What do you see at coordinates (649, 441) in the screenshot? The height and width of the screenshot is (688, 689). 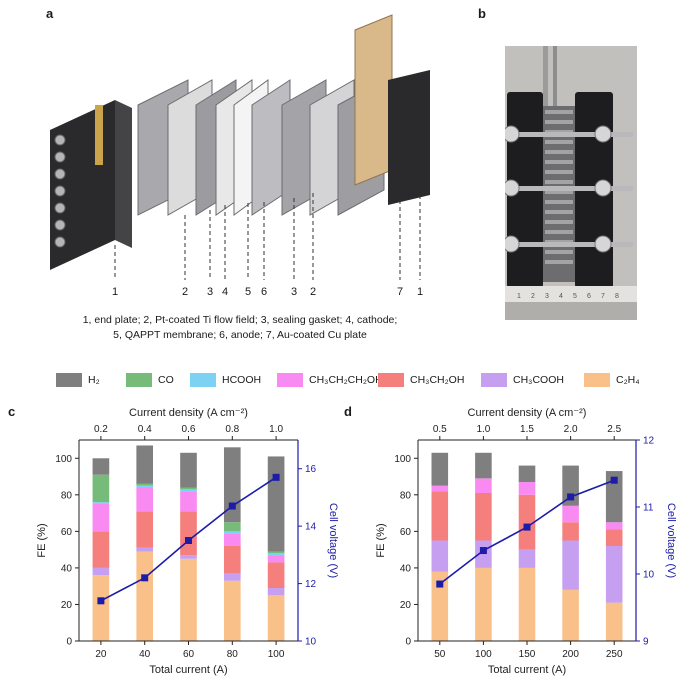 I see `y2-tick-label: 12` at bounding box center [649, 441].